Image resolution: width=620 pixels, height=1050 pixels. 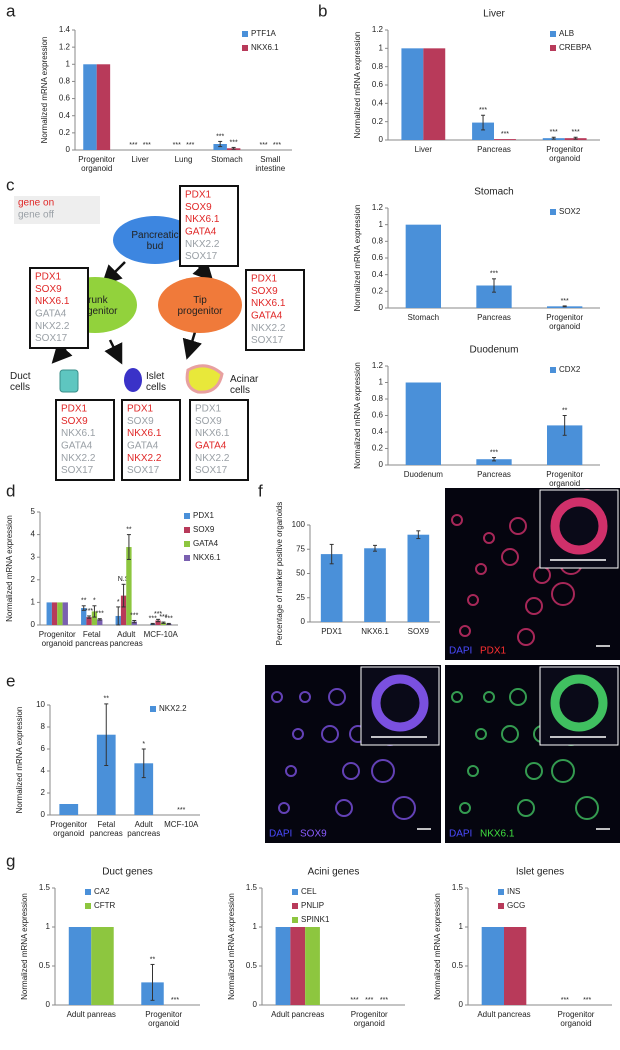 What do you see at coordinates (313, 834) in the screenshot?
I see `channel-label: SOX9` at bounding box center [313, 834].